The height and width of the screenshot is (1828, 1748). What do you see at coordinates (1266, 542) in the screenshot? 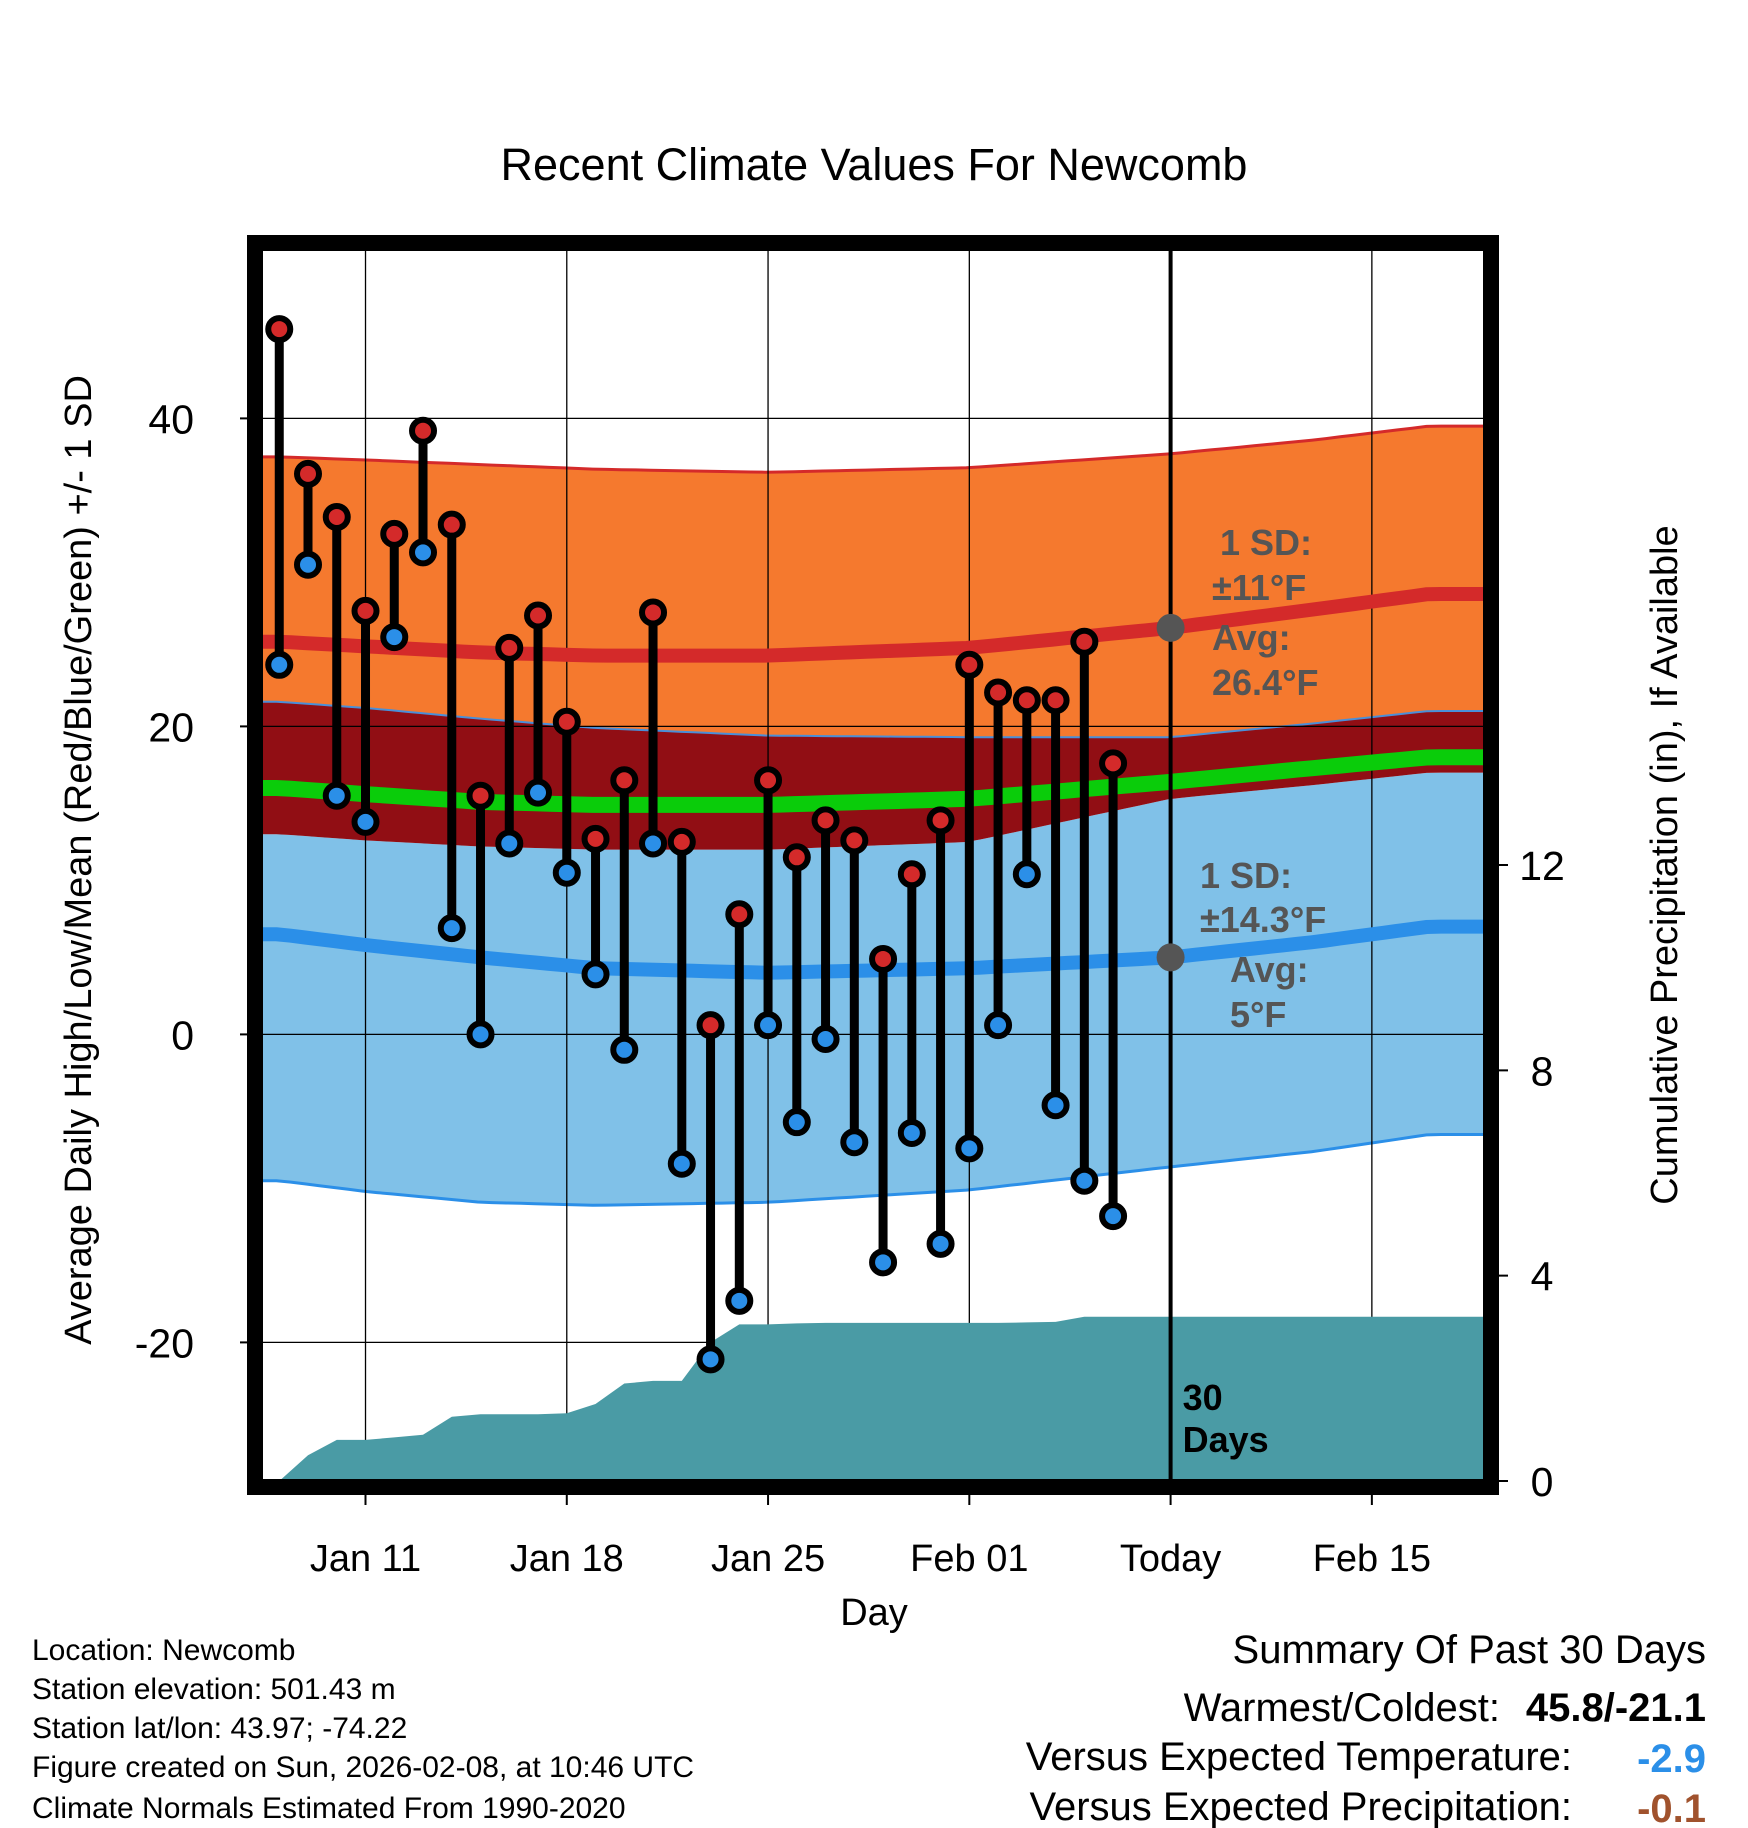
I see `high-sd-label: 1 SD:` at bounding box center [1266, 542].